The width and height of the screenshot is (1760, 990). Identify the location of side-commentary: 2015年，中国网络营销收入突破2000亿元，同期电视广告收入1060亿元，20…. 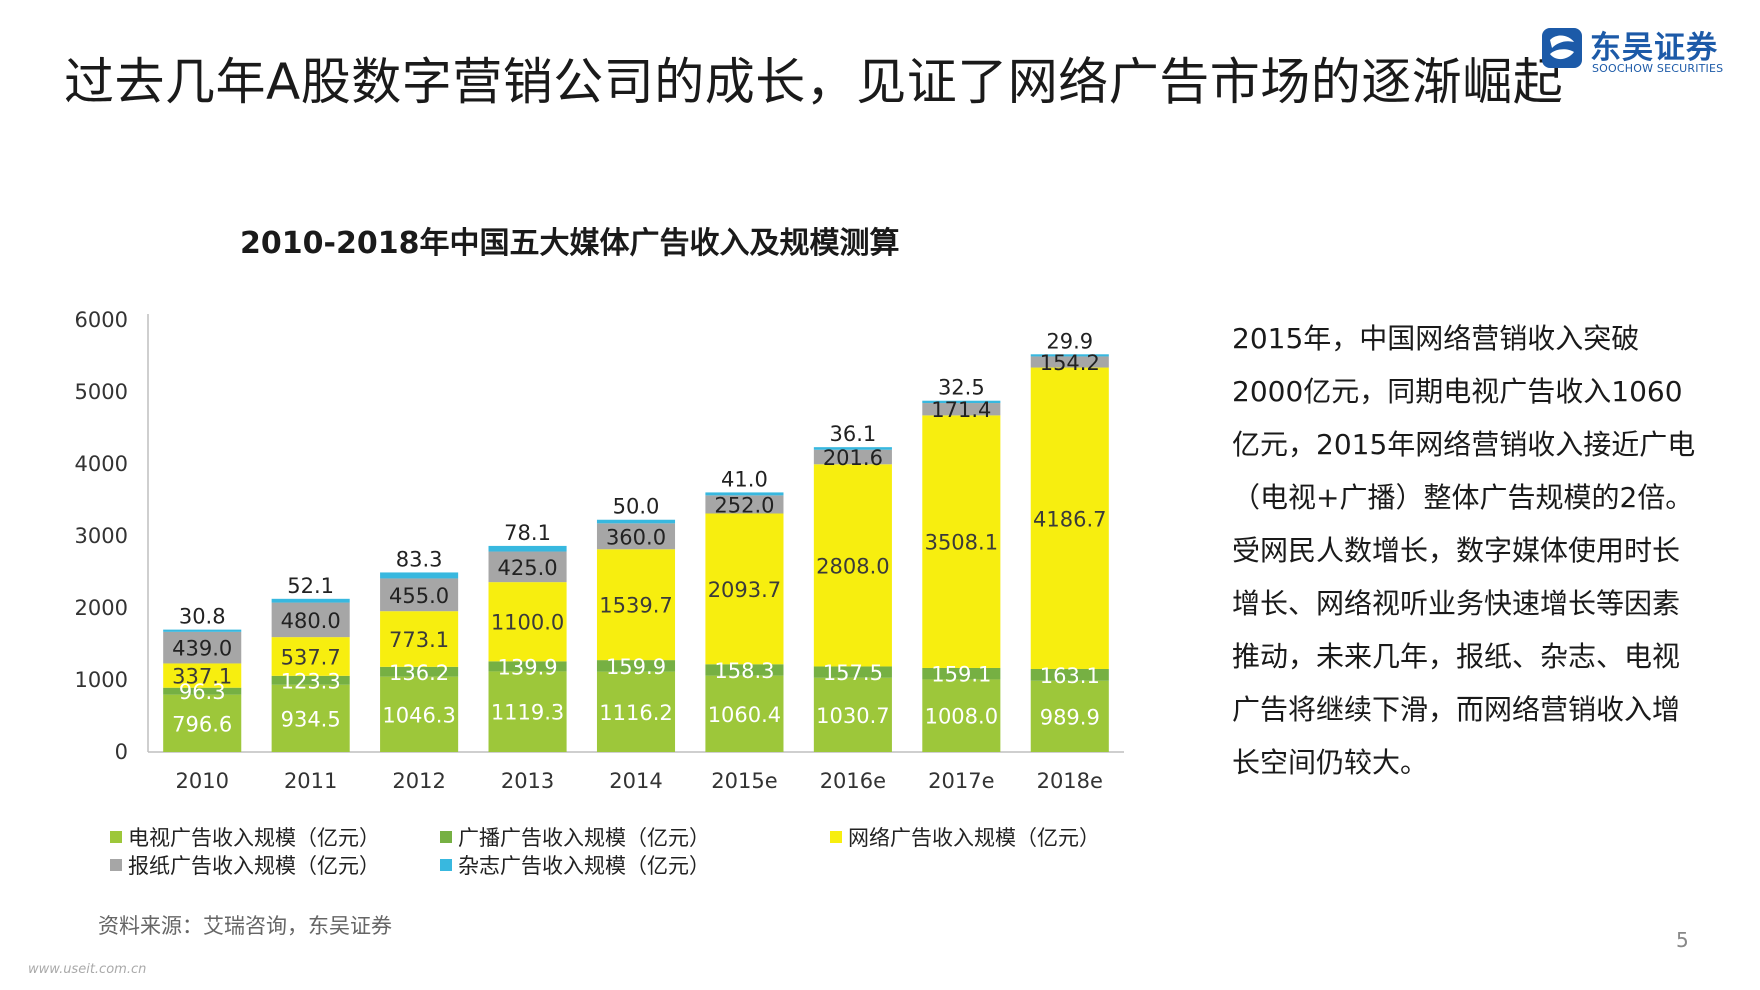
(1464, 550).